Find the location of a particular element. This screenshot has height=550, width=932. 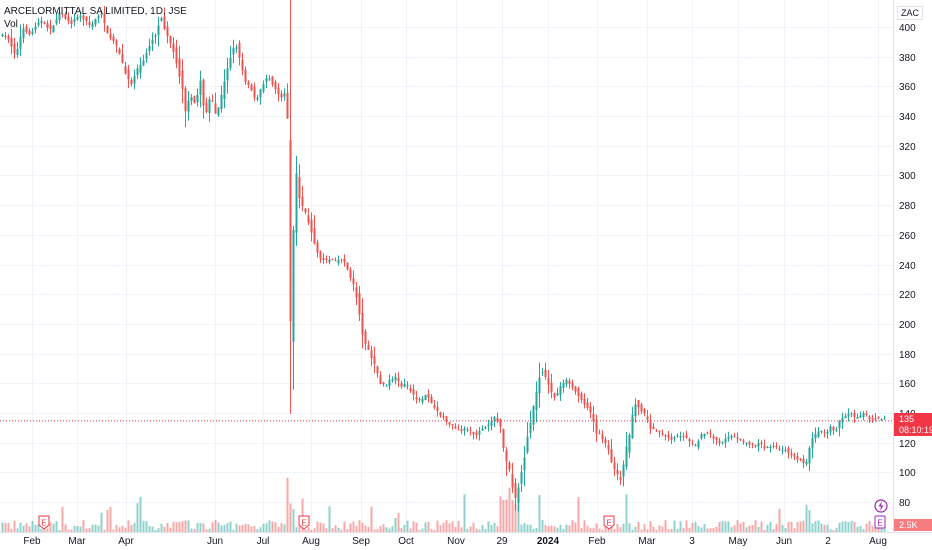

x-tick-label: 2024 is located at coordinates (548, 541).